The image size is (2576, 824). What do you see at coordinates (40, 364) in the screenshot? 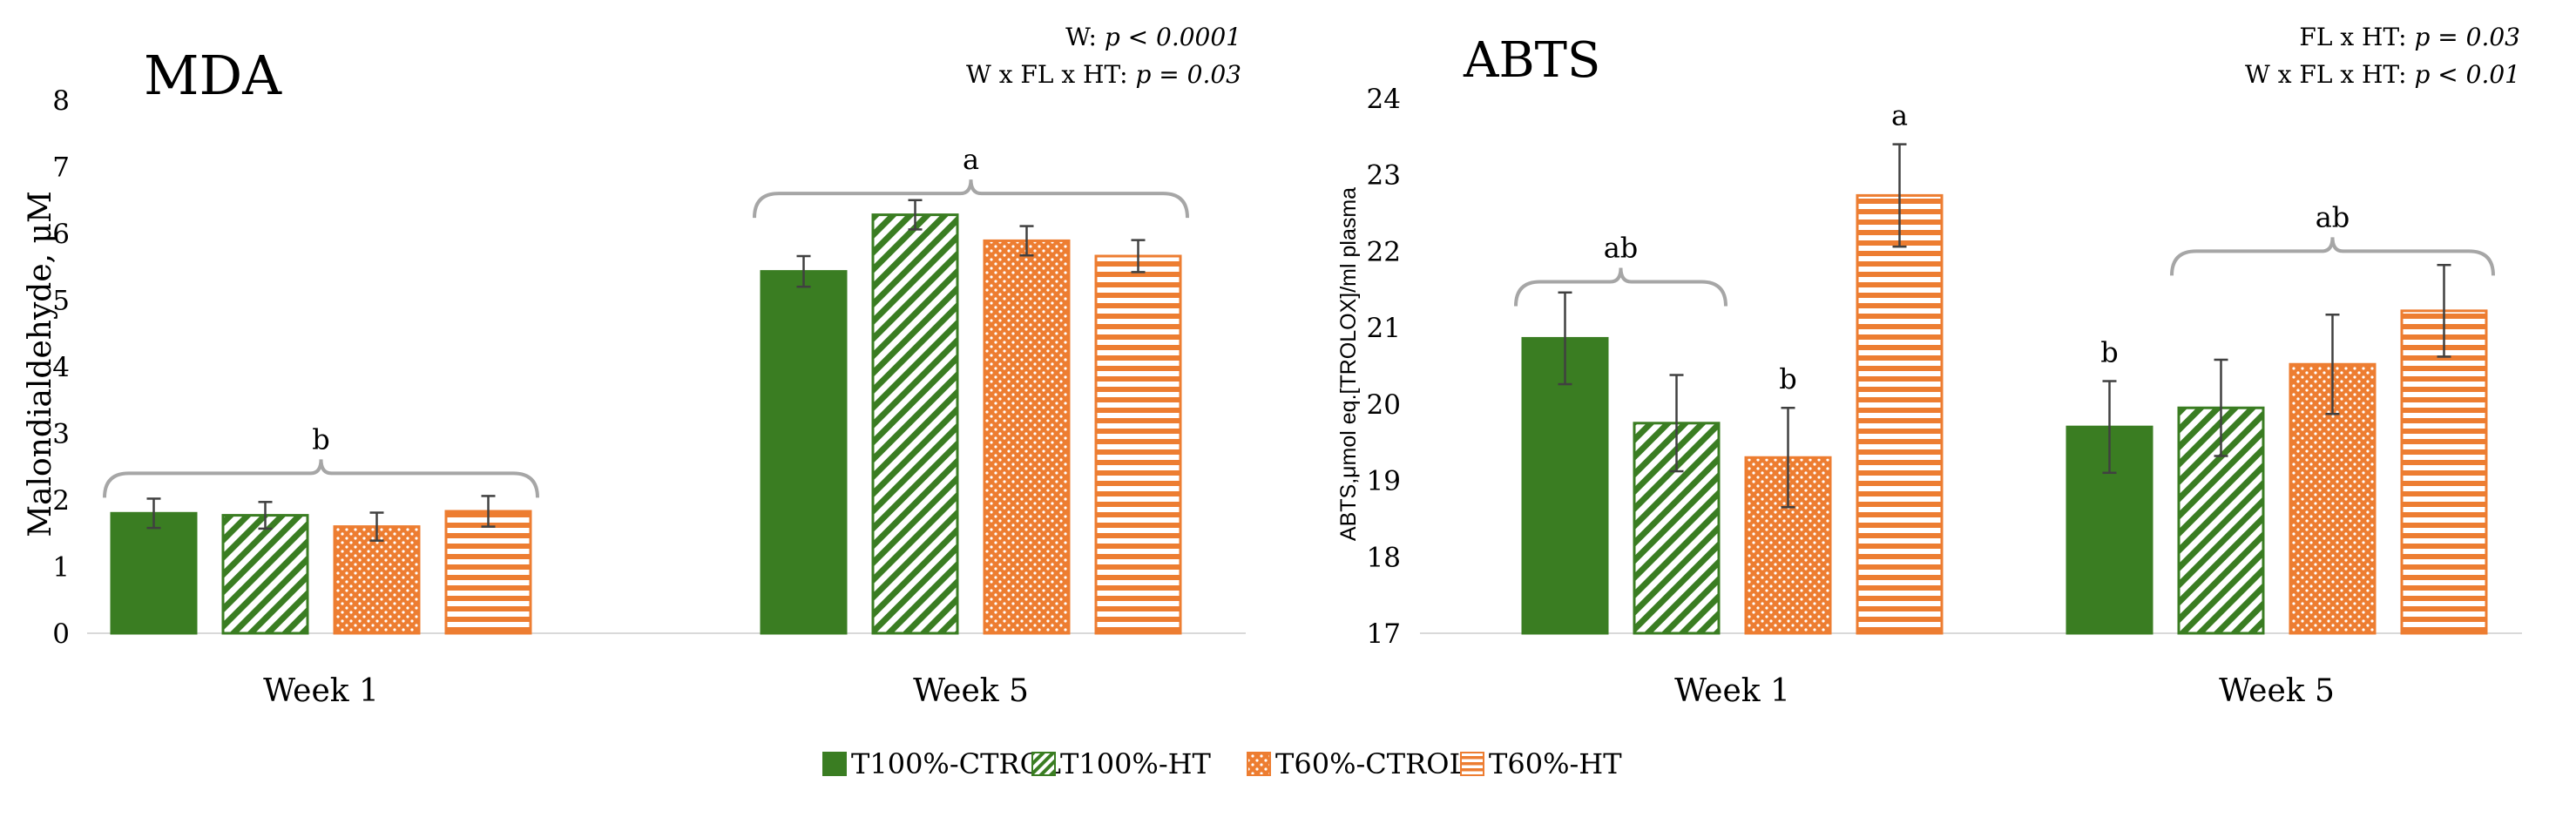
I see `y-axis-label: Malondialdehyde, μM` at bounding box center [40, 364].